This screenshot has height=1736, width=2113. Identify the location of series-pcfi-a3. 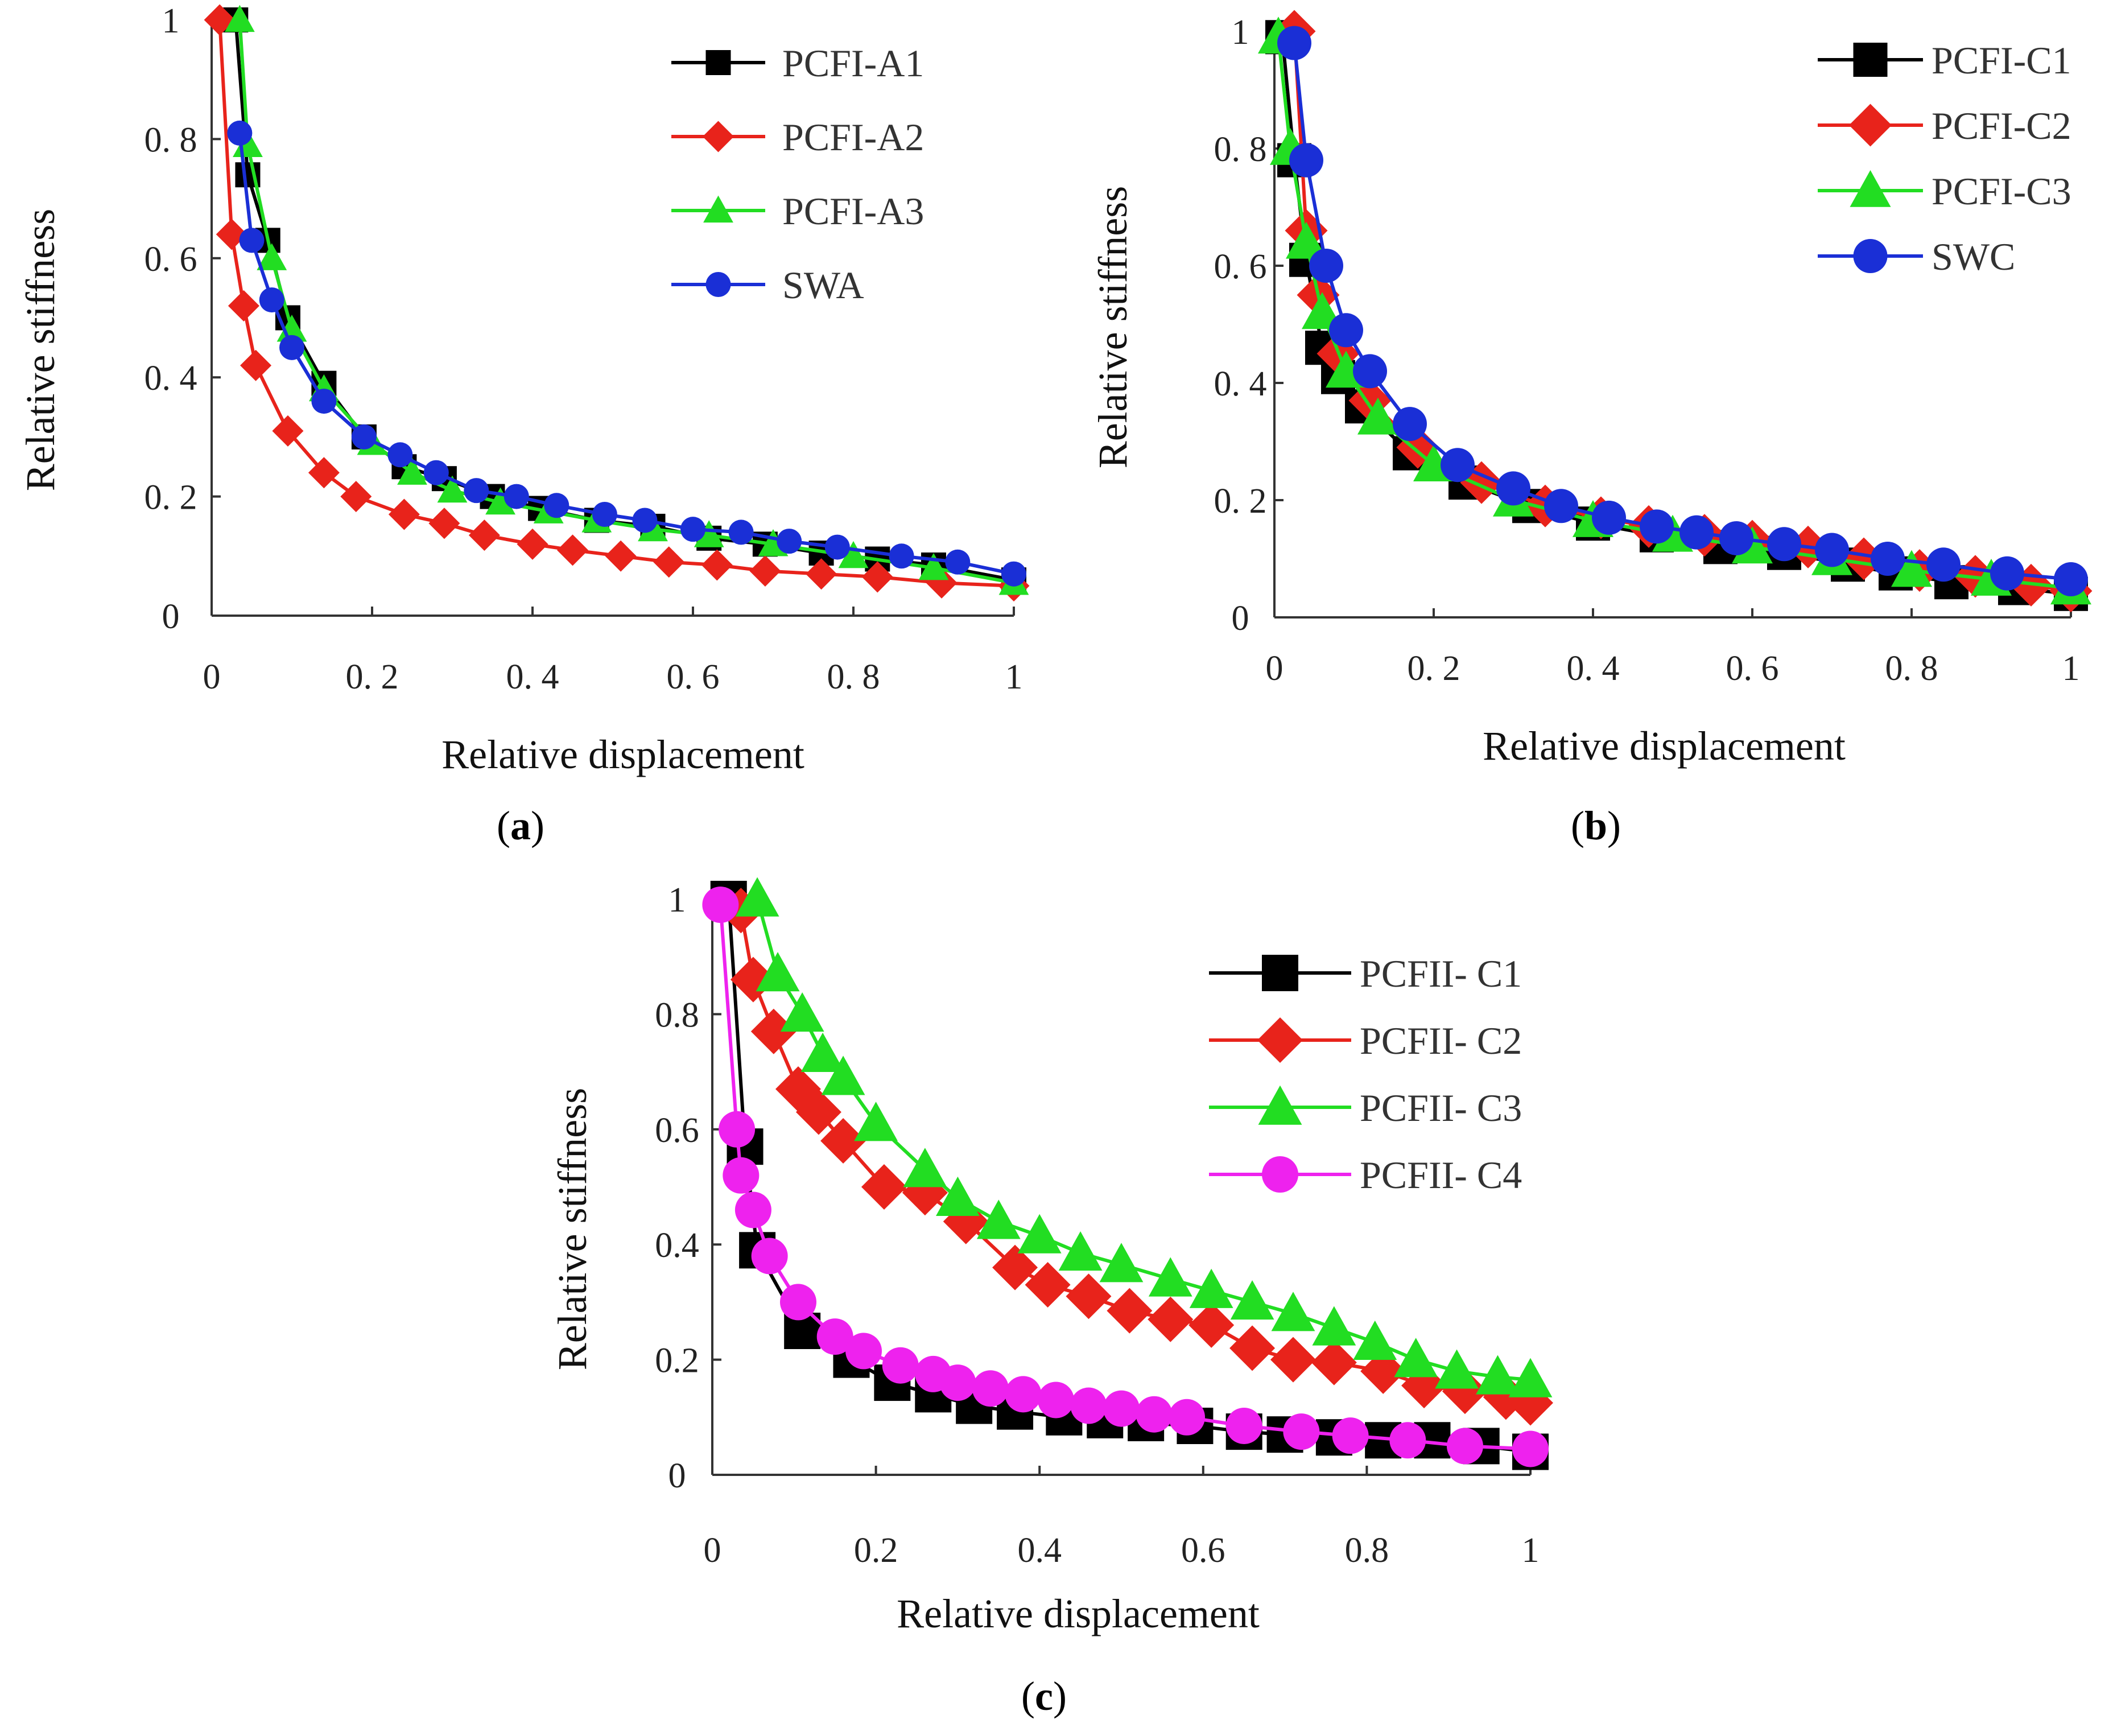
(626, 300).